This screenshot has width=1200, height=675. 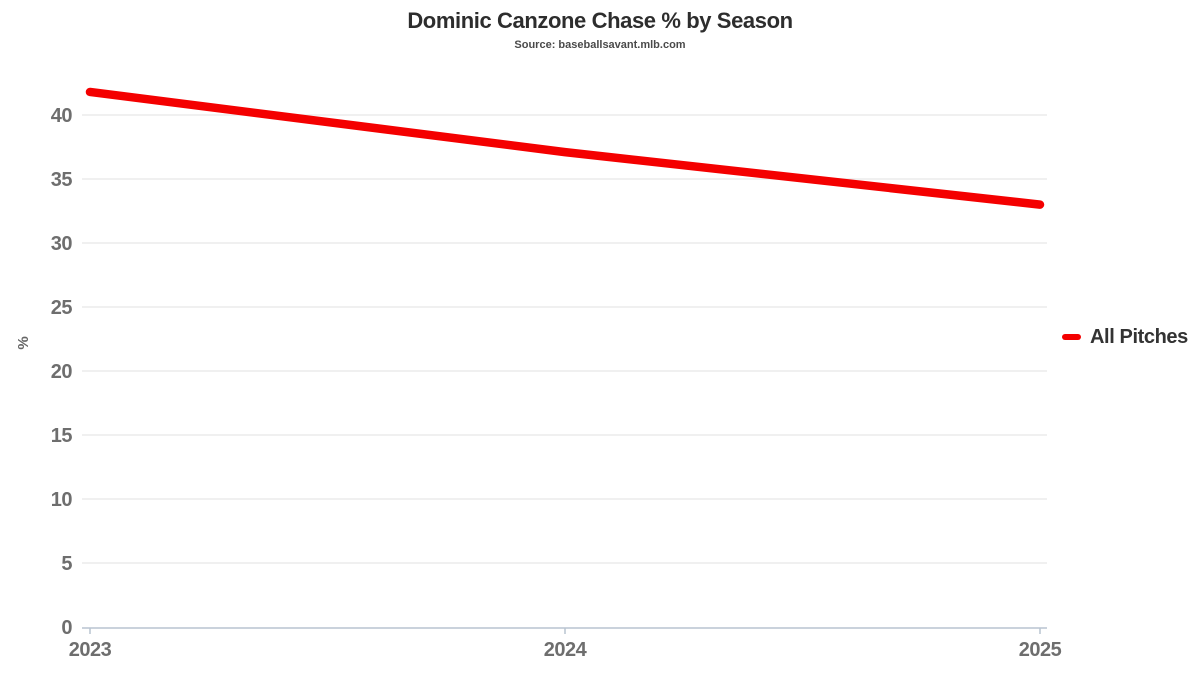 I want to click on y-tick-label: 10, so click(x=62, y=500).